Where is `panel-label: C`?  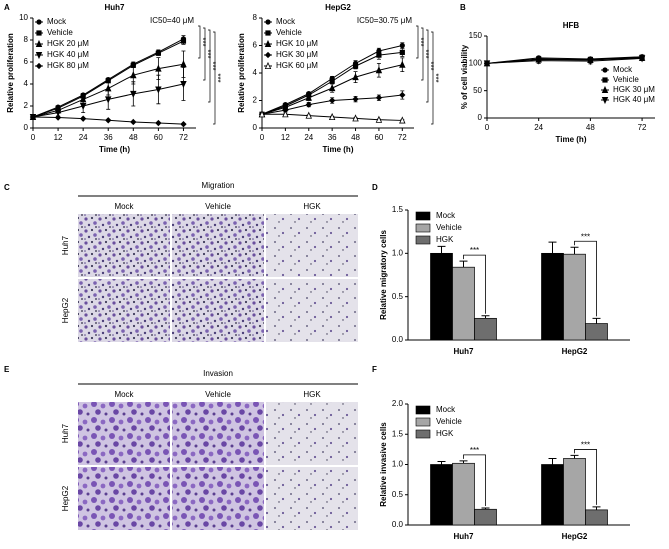 panel-label: C is located at coordinates (7, 187).